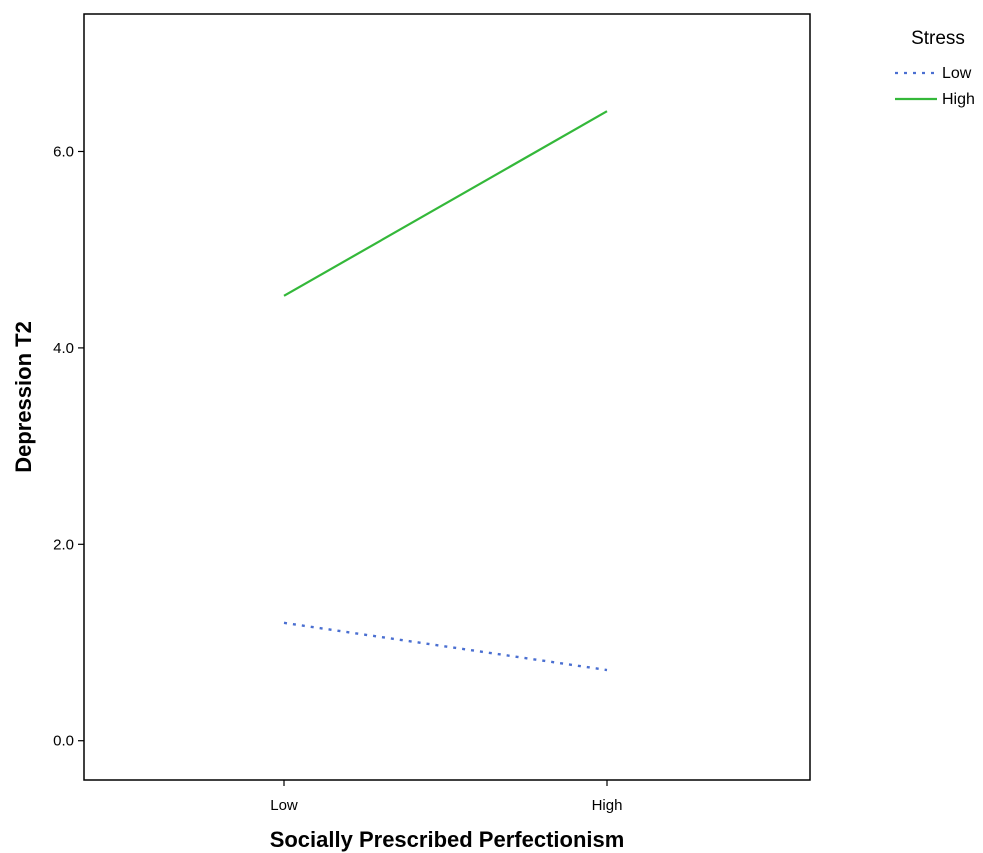 This screenshot has width=983, height=853. Describe the element at coordinates (607, 805) in the screenshot. I see `x-tick-label: High` at that location.